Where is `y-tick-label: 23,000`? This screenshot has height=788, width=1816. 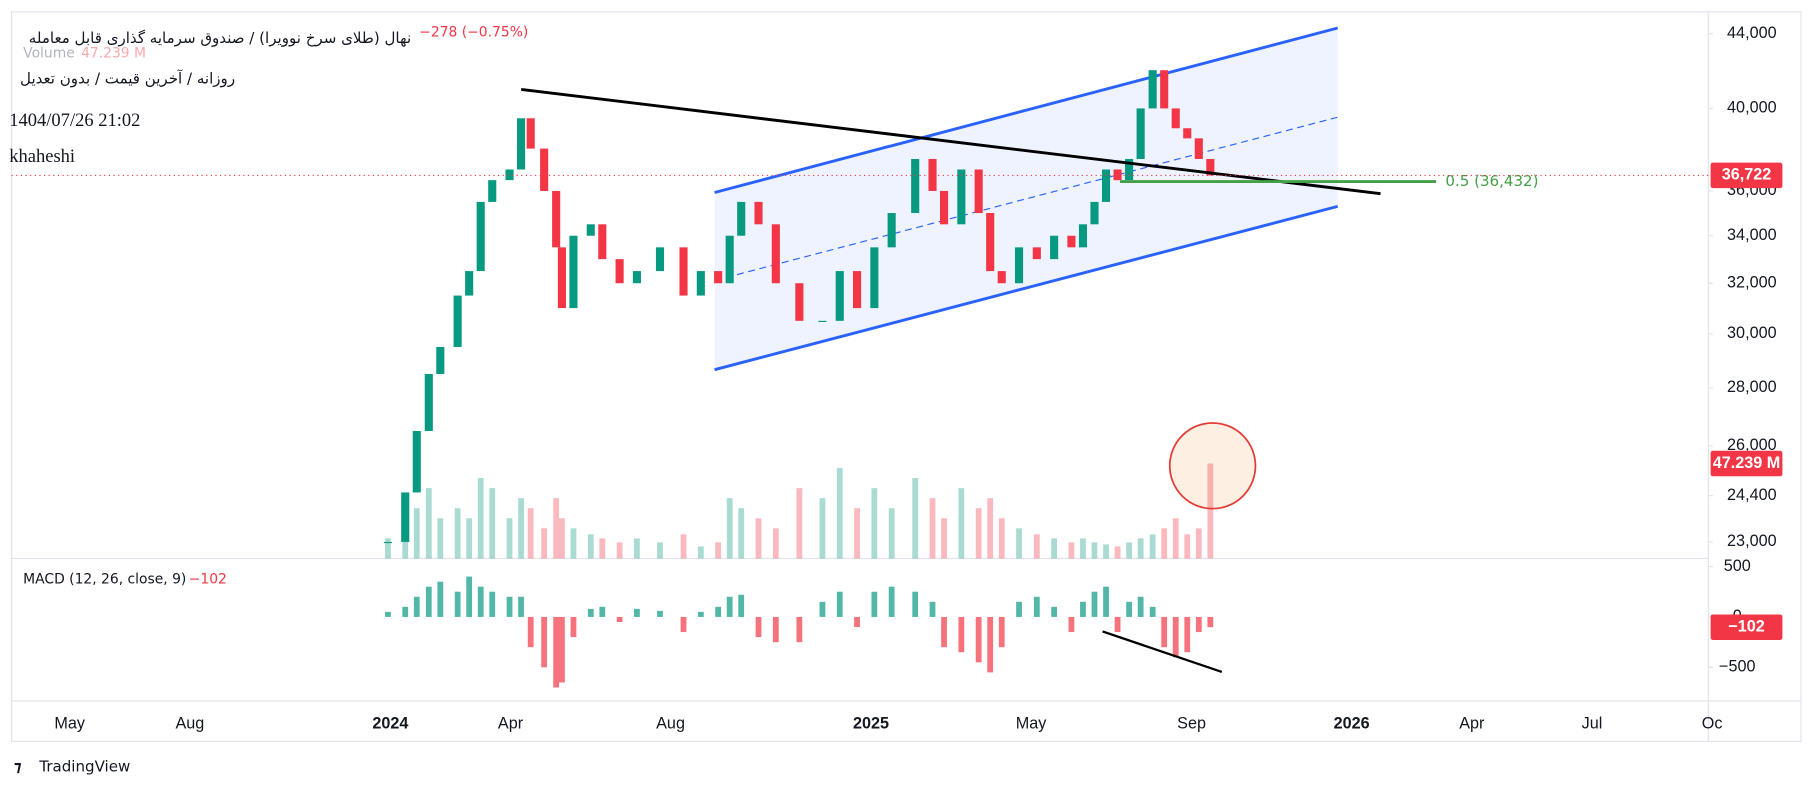 y-tick-label: 23,000 is located at coordinates (1752, 541).